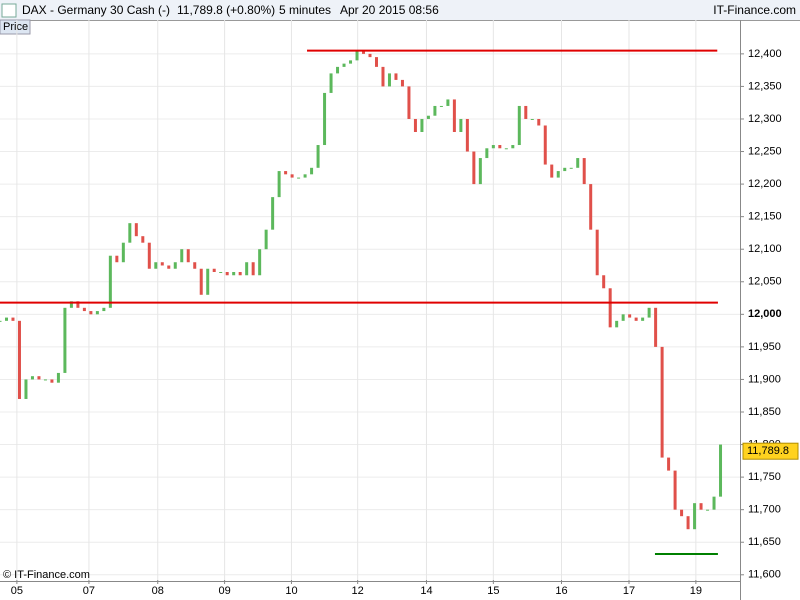  I want to click on y-tick-label: 11,900, so click(764, 379).